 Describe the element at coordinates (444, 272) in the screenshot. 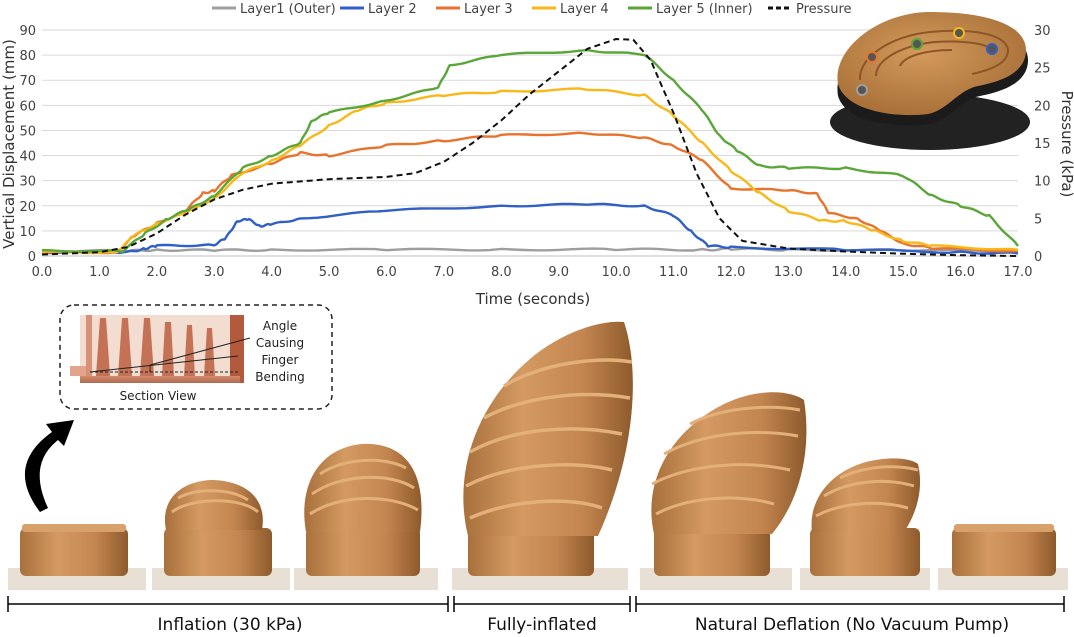

I see `x-tick-label: 7.0` at that location.